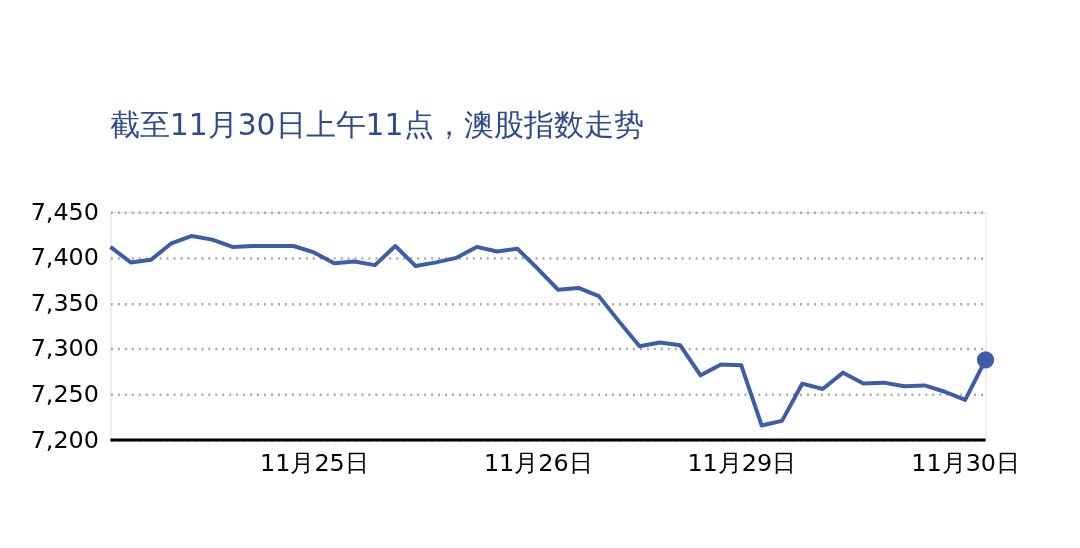 The height and width of the screenshot is (548, 1080). I want to click on y-tick-label: 7,350, so click(64, 302).